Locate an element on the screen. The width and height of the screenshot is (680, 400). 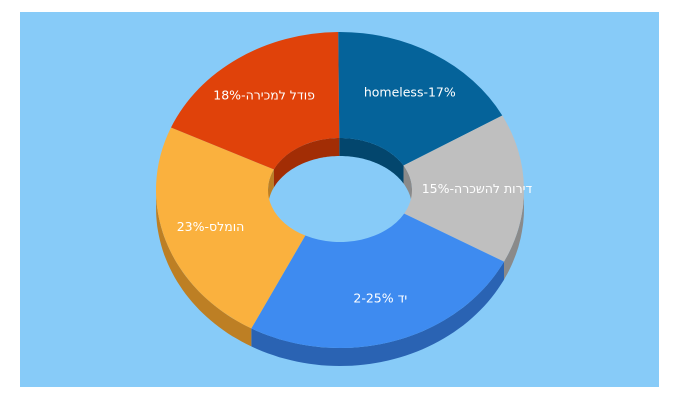
slice-label-0: homeless-17% is located at coordinates (410, 91).